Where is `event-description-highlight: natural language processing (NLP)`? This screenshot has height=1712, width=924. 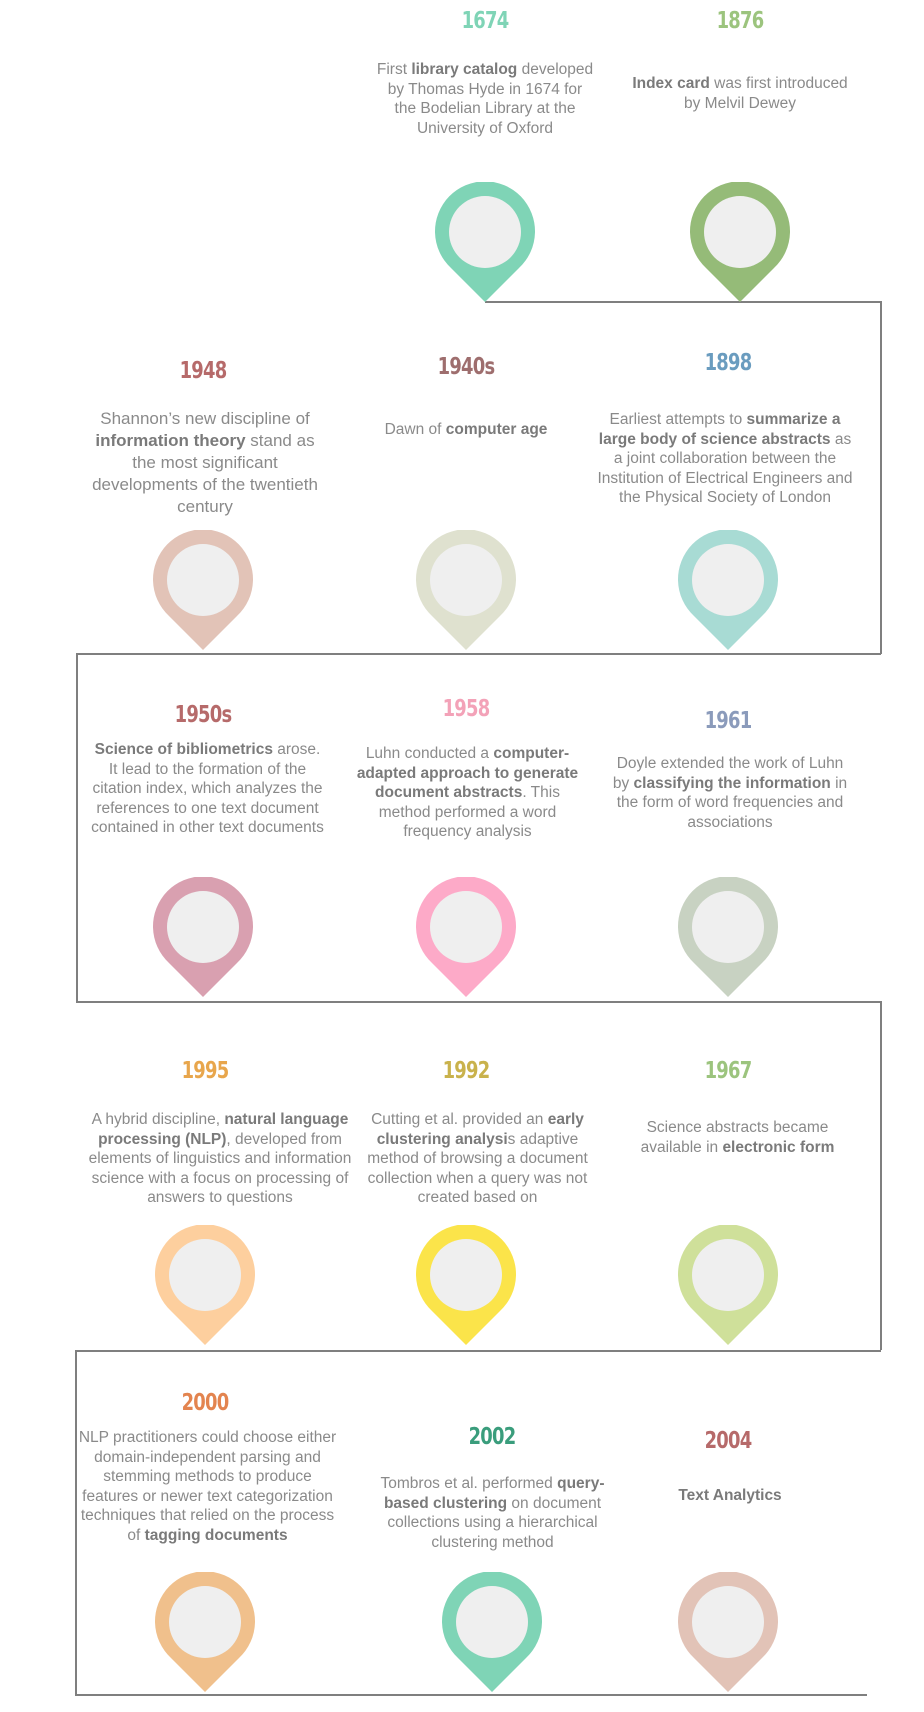 event-description-highlight: natural language processing (NLP) is located at coordinates (223, 1129).